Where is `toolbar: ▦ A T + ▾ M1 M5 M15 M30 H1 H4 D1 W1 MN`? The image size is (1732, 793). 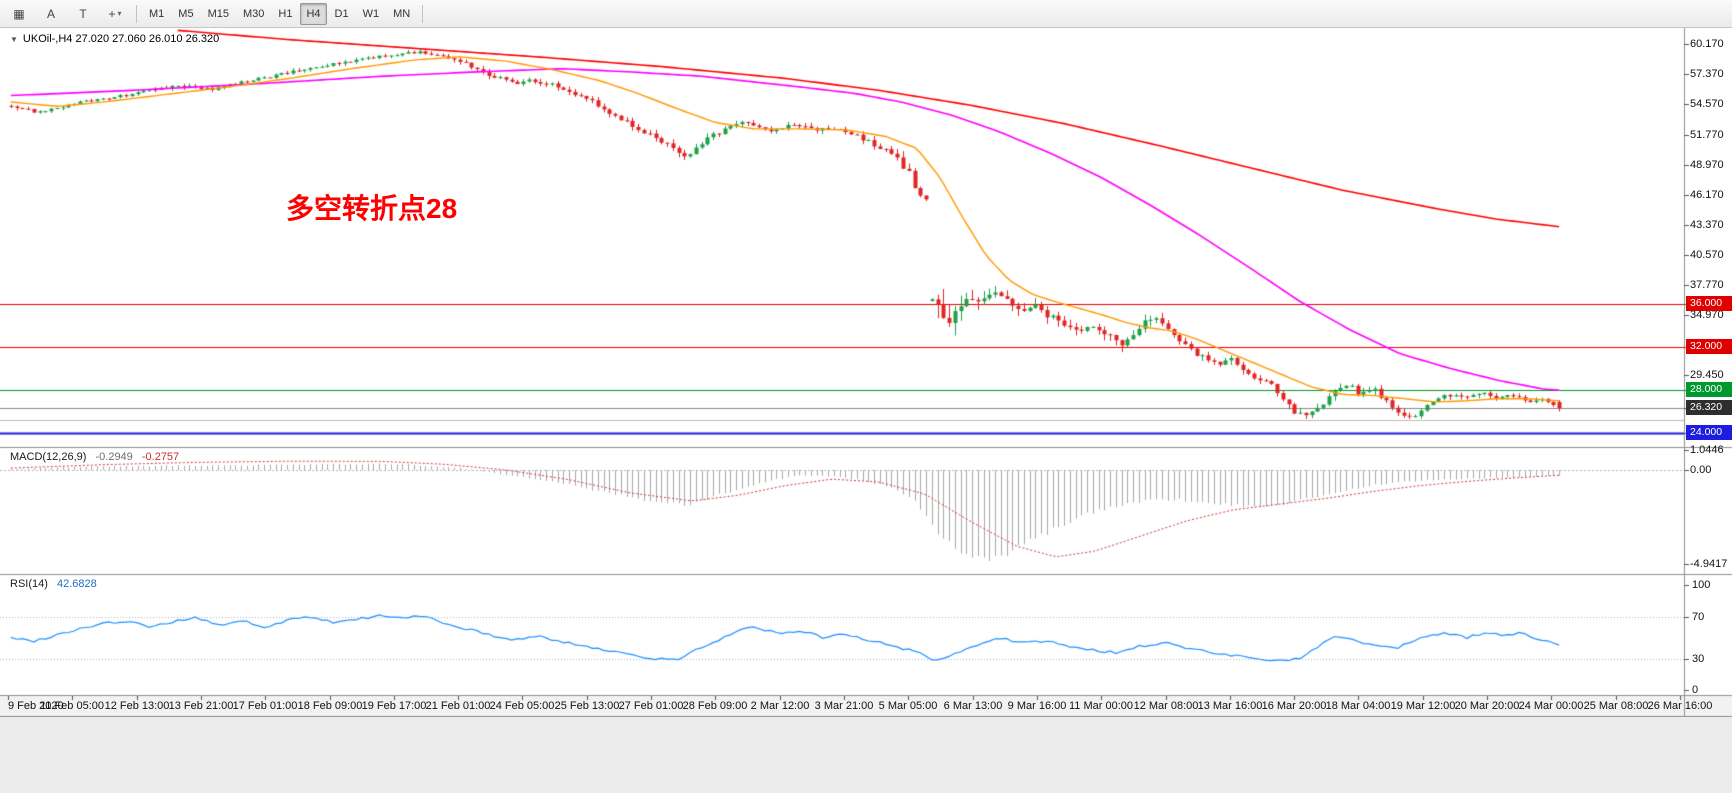
toolbar: ▦ A T + ▾ M1 M5 M15 M30 H1 H4 D1 W1 MN is located at coordinates (866, 14).